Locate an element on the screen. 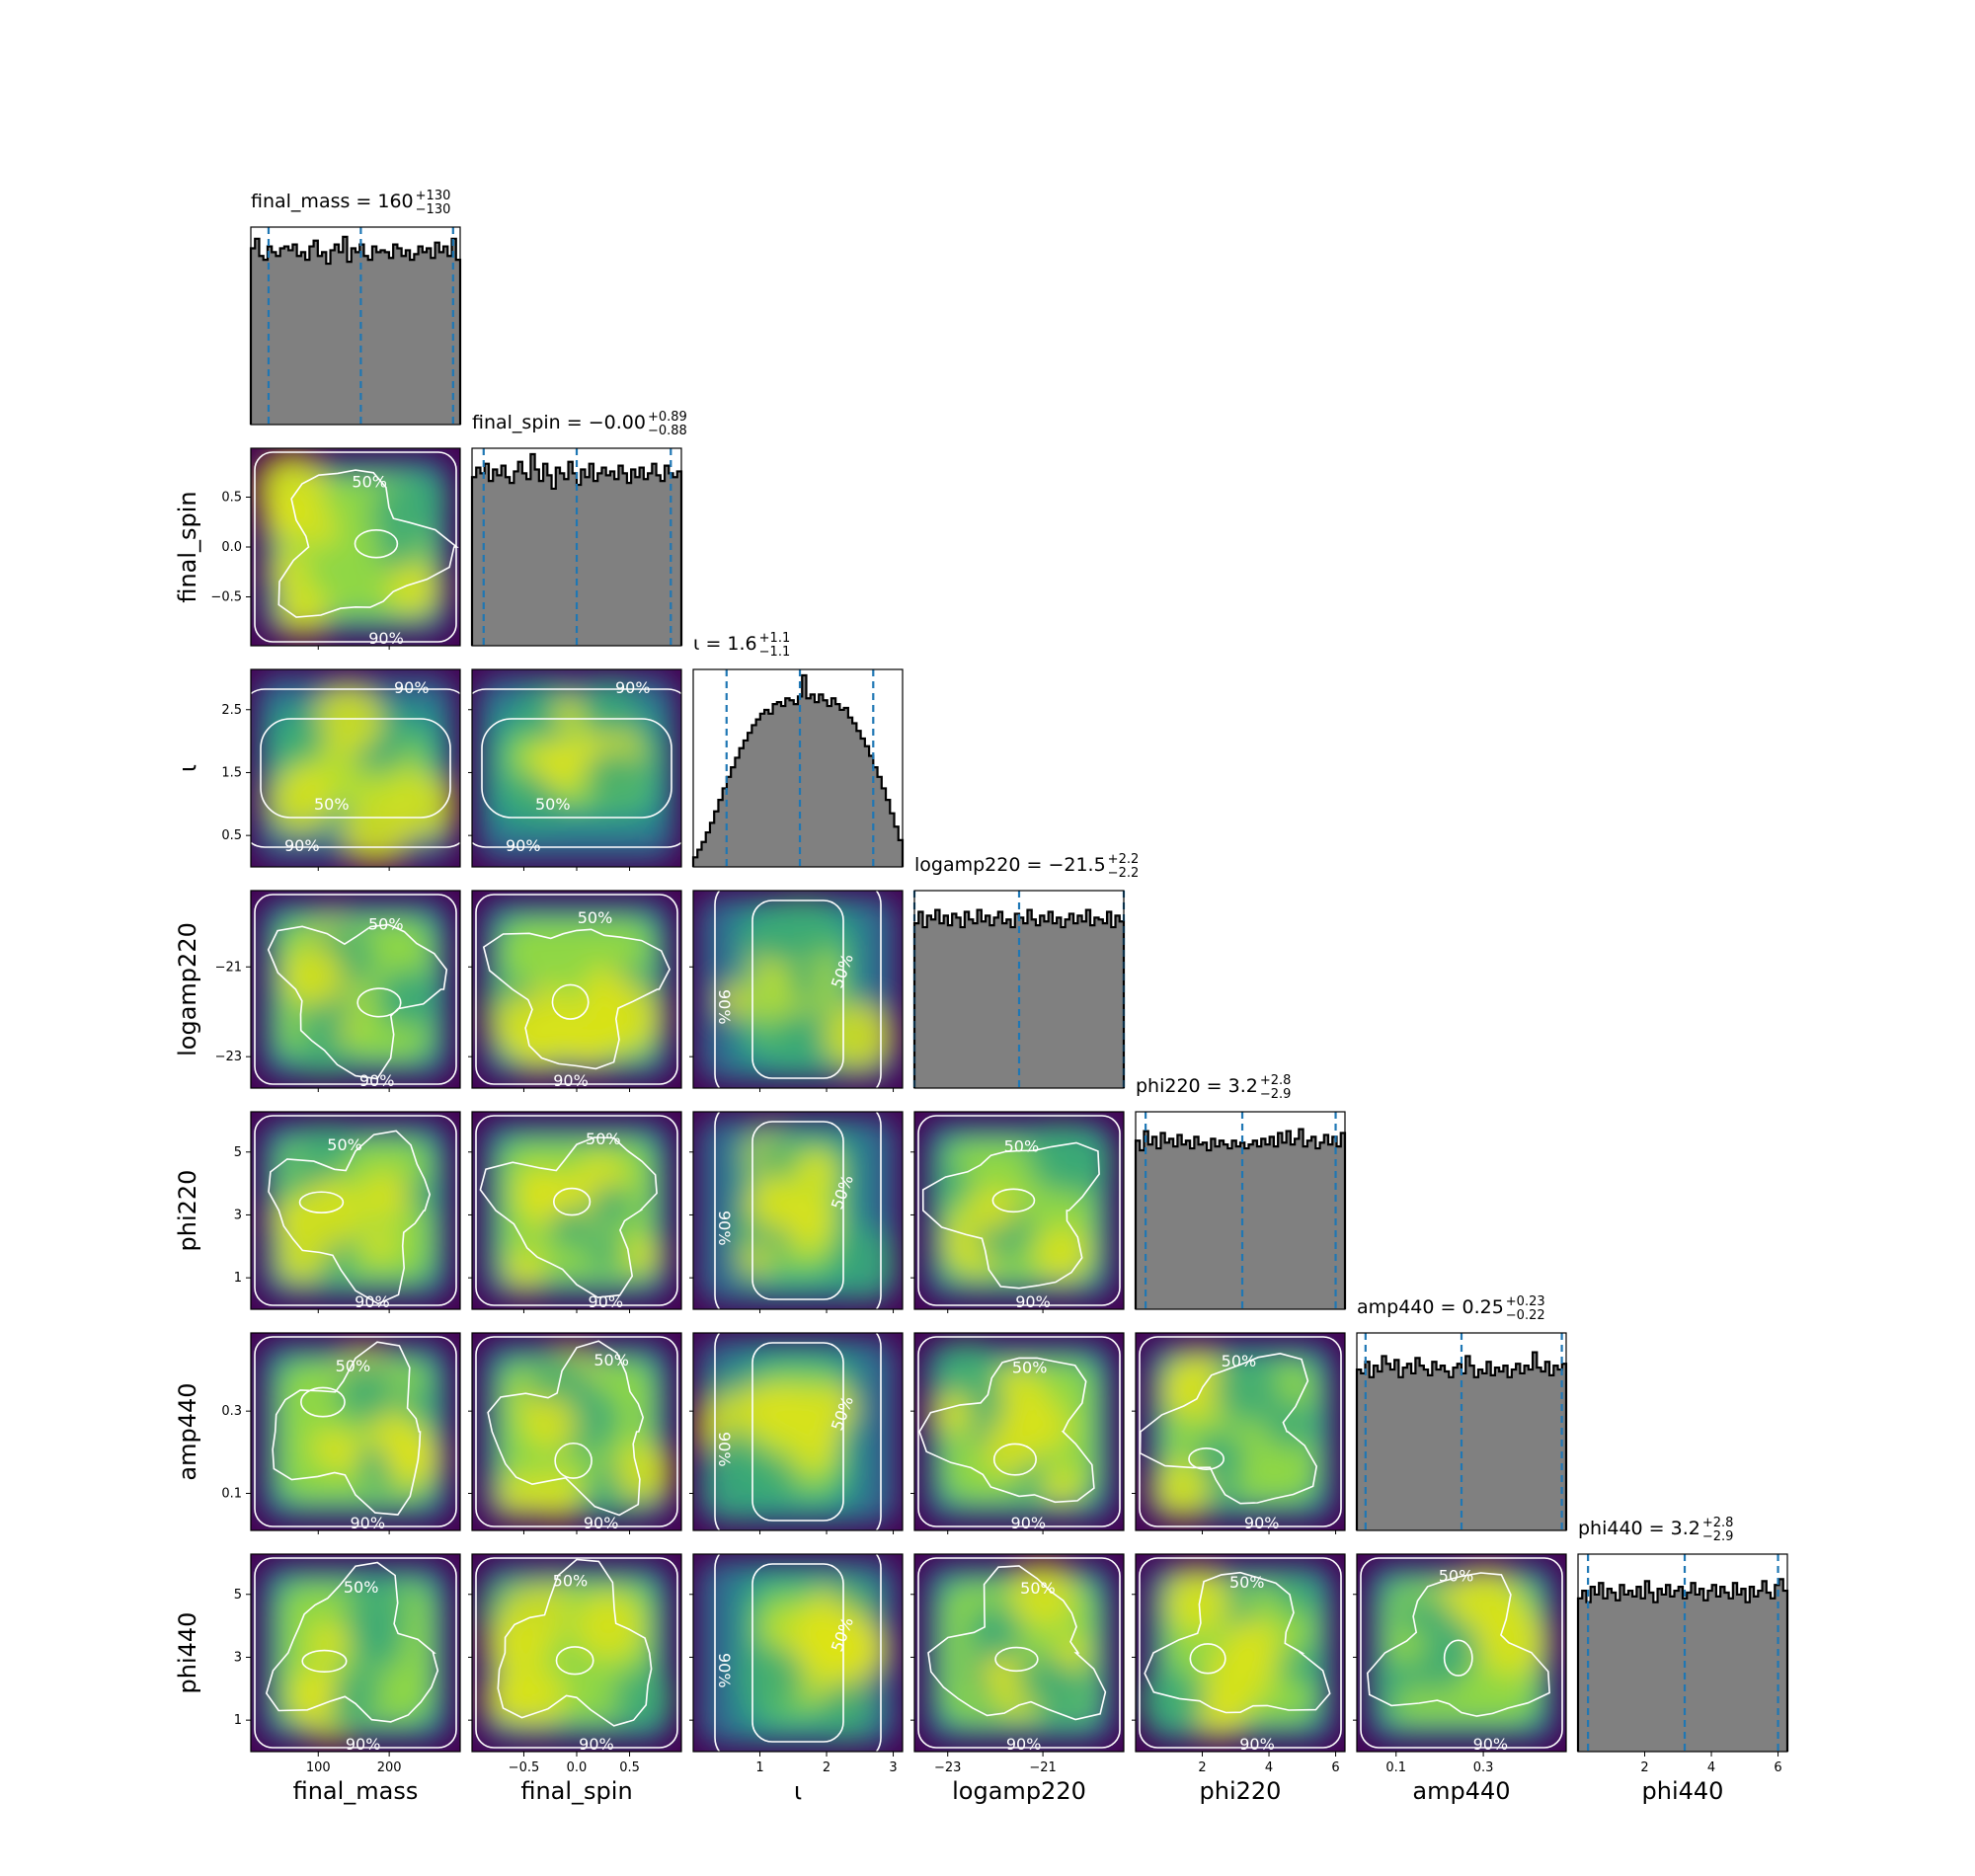 Image resolution: width=1975 pixels, height=1876 pixels. x-tick-label: 0.3 is located at coordinates (1484, 1767).